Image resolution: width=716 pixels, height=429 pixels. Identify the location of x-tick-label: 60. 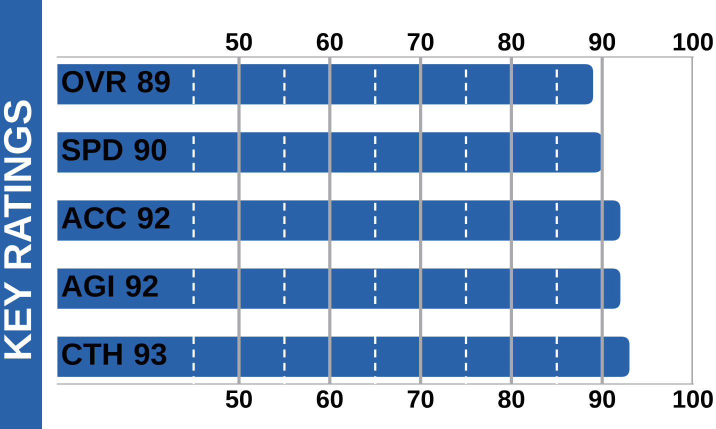
(329, 41).